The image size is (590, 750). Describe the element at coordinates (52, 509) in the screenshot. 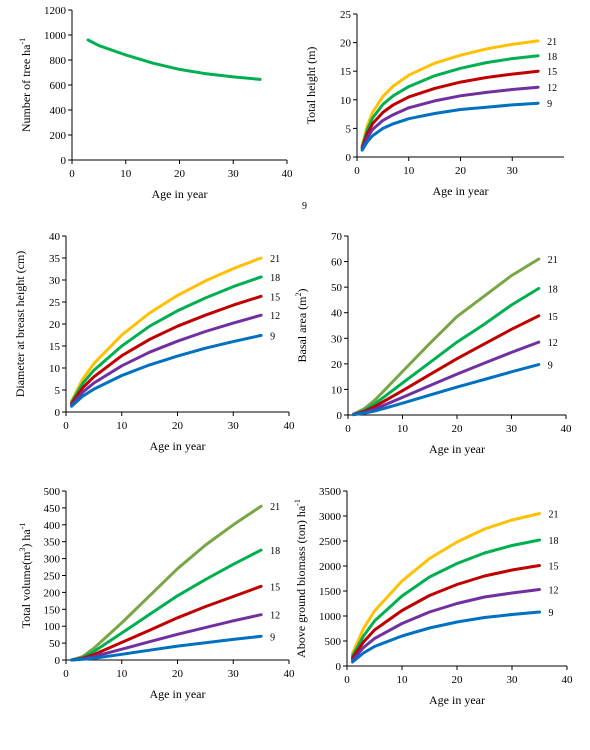

I see `y-tick-label: 450` at that location.